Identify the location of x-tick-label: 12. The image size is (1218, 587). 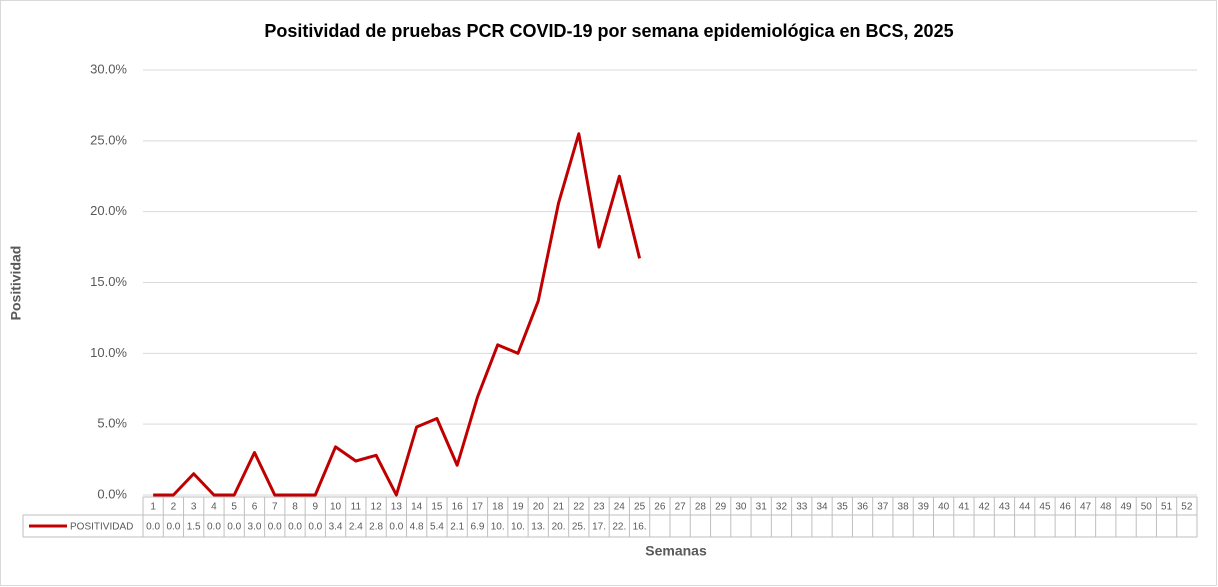
(377, 507).